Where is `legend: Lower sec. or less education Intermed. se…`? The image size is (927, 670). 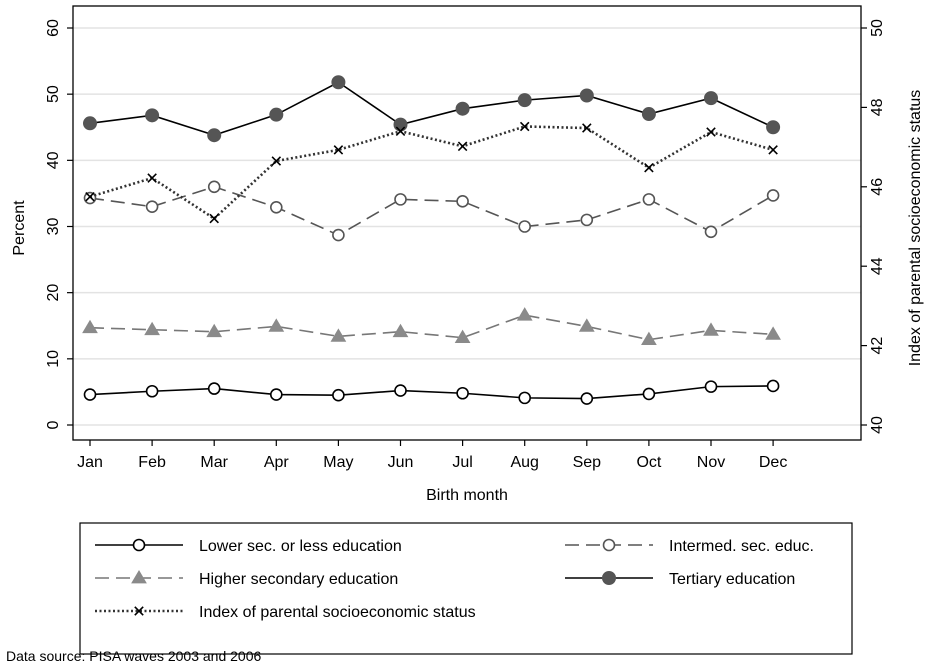
legend: Lower sec. or less education Intermed. se… is located at coordinates (454, 579).